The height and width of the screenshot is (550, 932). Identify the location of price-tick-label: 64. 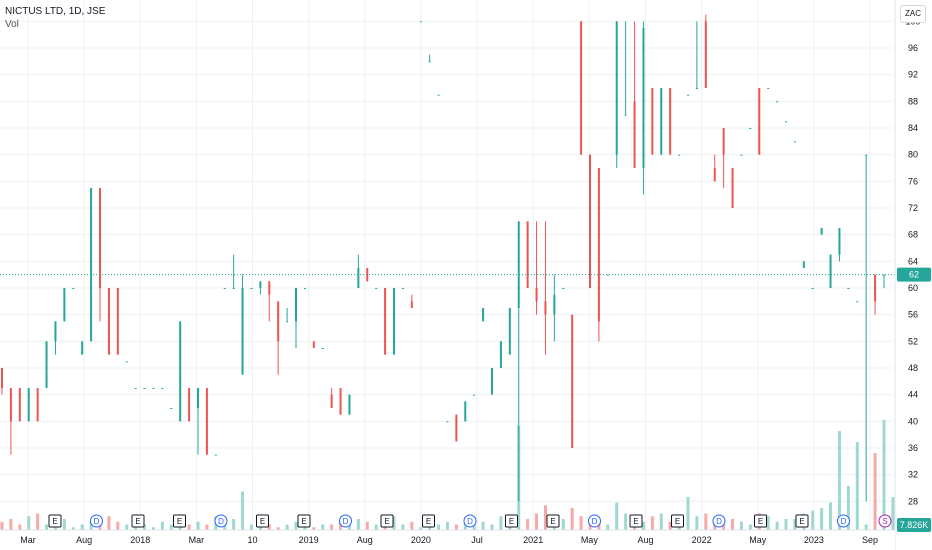
(913, 261).